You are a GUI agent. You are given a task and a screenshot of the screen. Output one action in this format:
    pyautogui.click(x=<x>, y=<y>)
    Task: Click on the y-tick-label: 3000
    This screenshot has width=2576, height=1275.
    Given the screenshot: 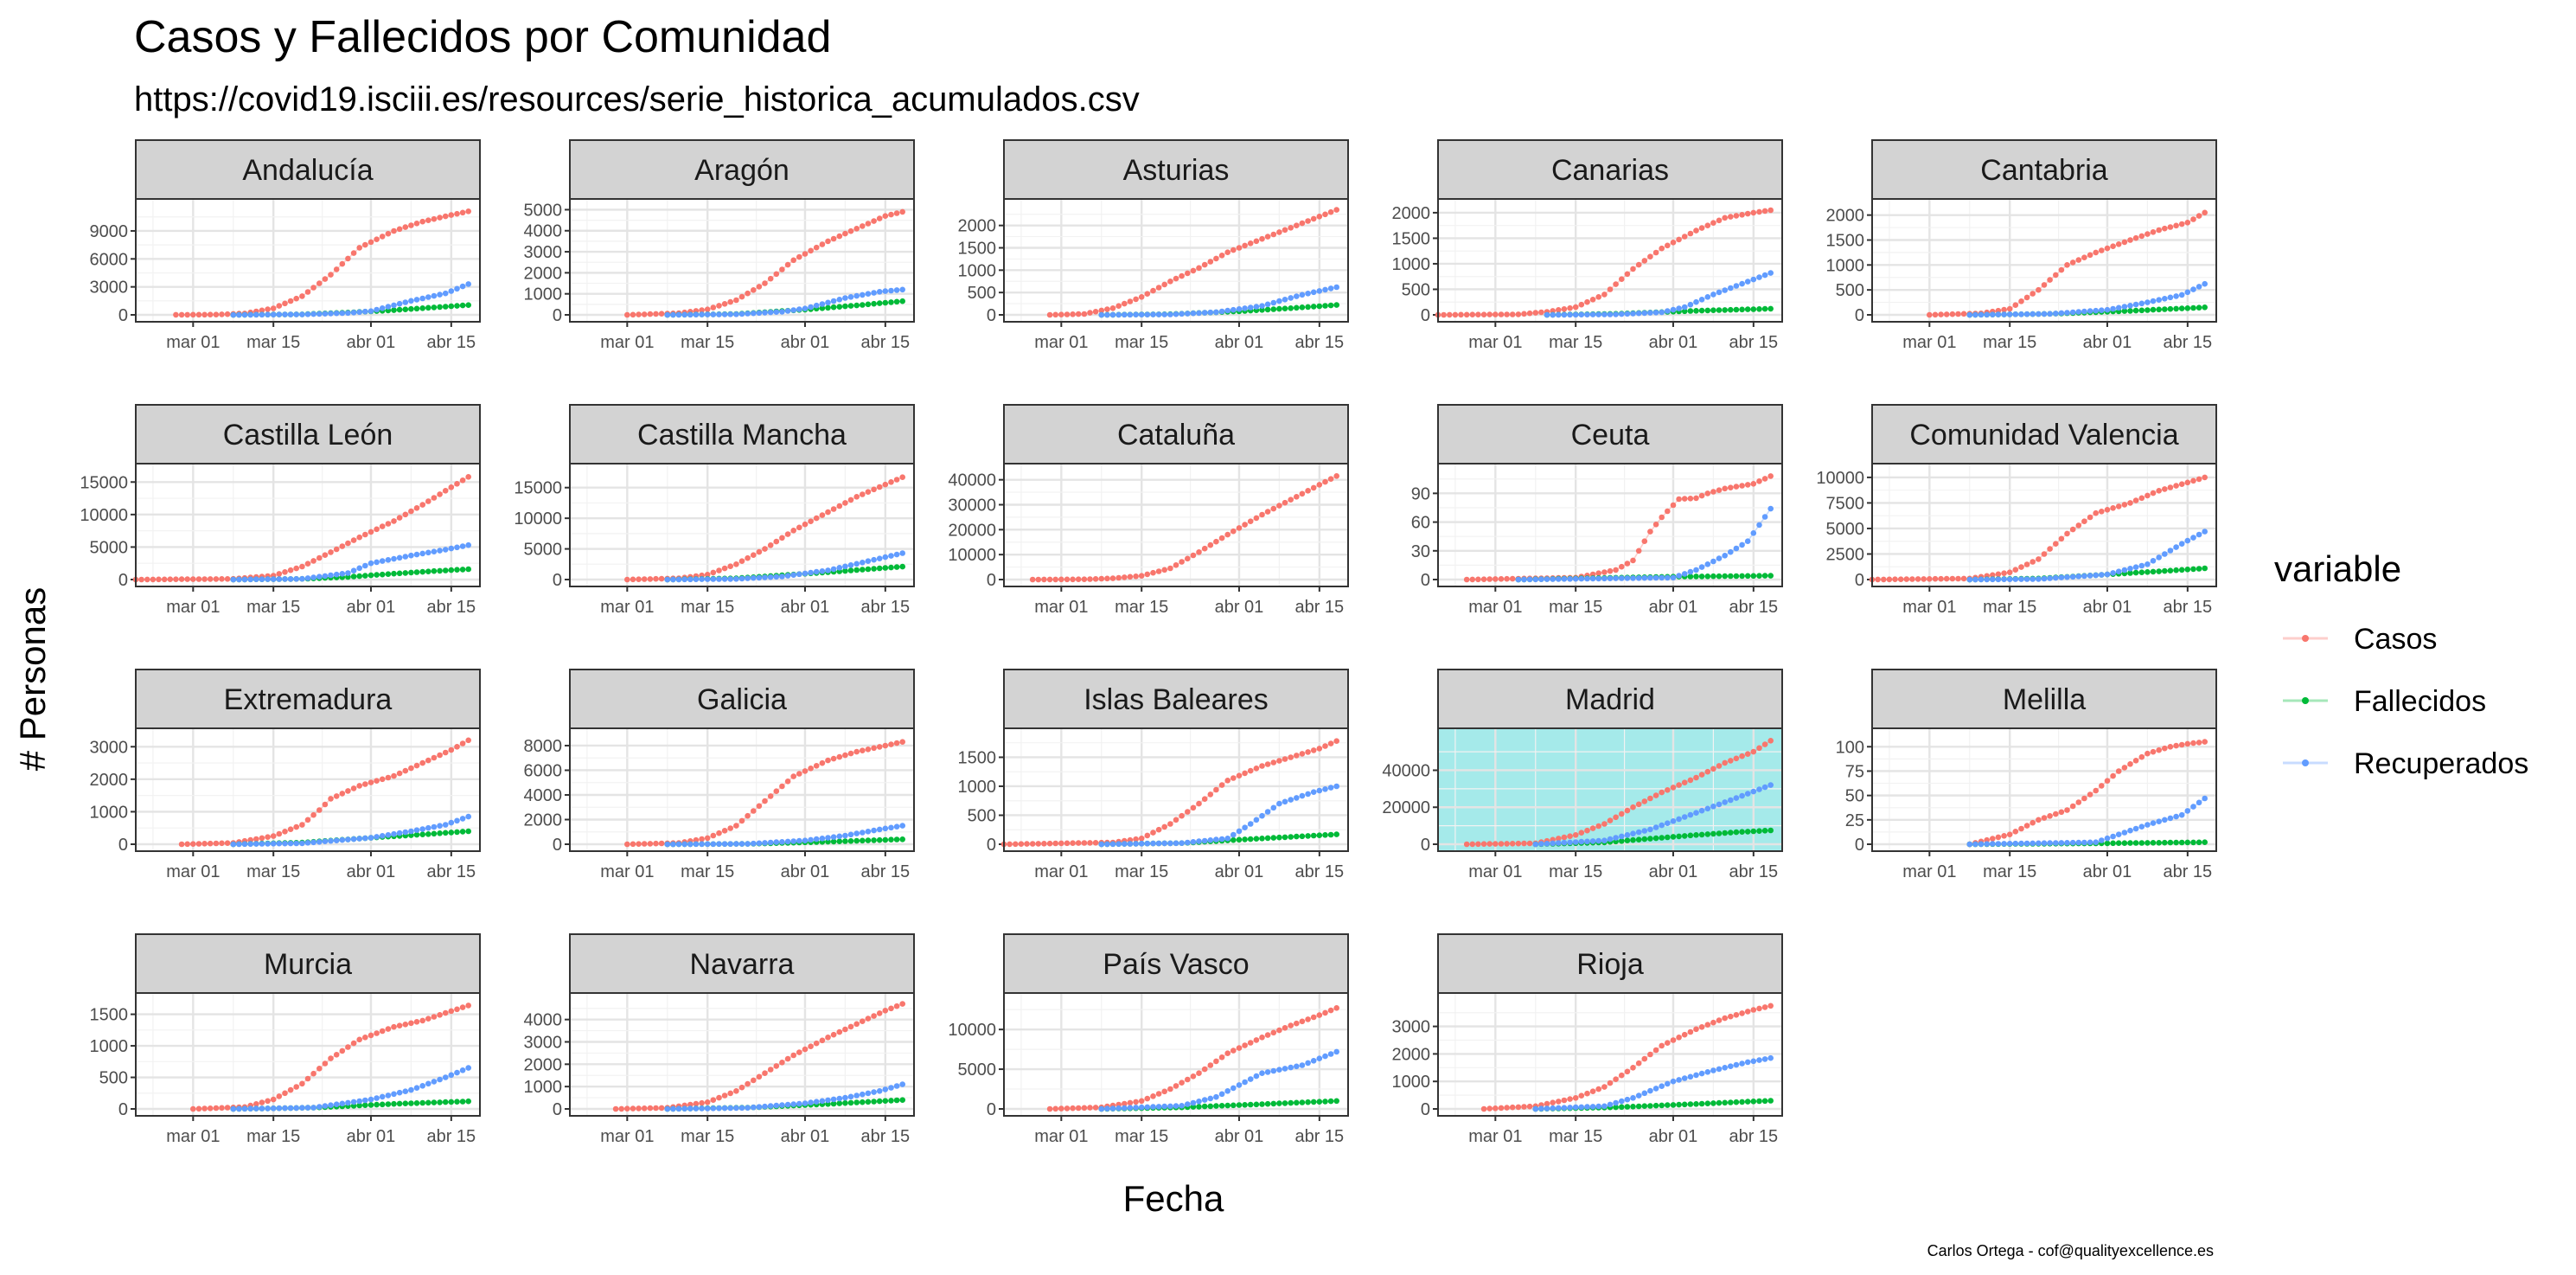 What is the action you would take?
    pyautogui.click(x=110, y=288)
    